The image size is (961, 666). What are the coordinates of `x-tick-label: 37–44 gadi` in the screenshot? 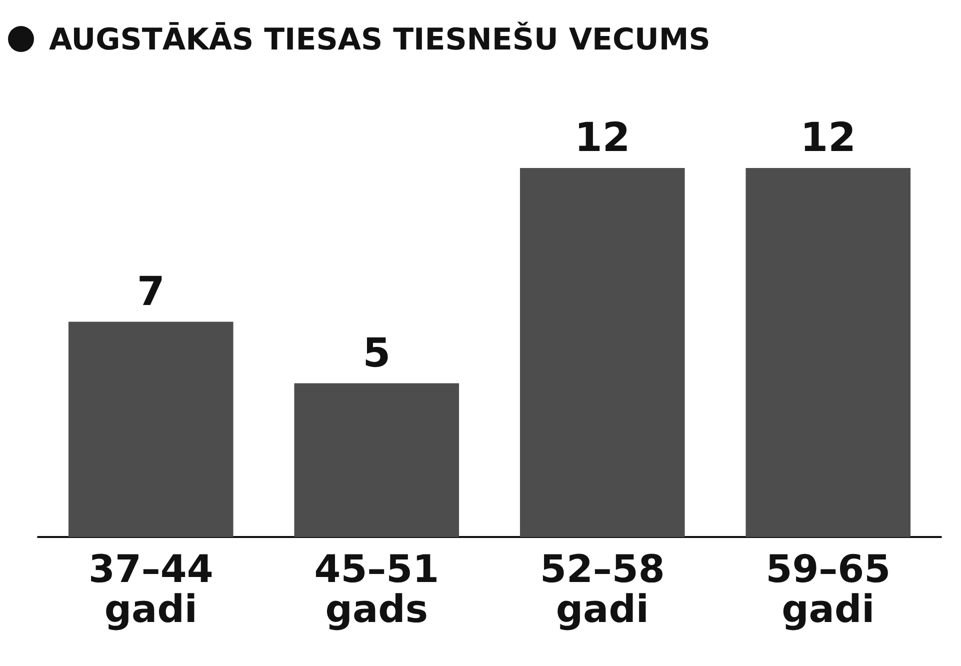 It's located at (151, 589).